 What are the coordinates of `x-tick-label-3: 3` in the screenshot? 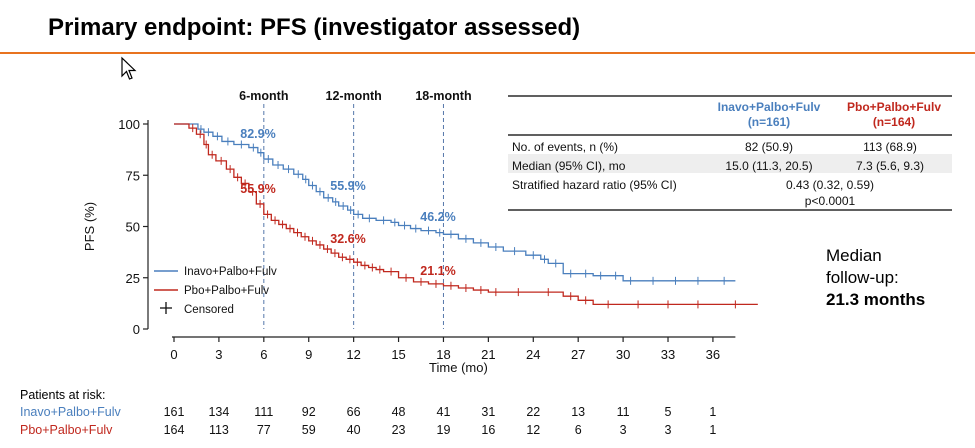 It's located at (218, 354).